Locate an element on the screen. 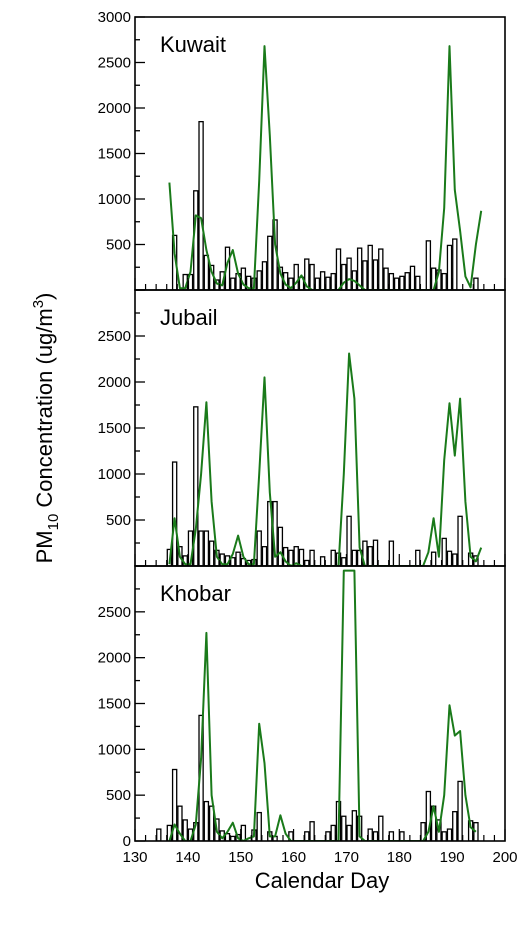  x-tick-label: 160 is located at coordinates (293, 857).